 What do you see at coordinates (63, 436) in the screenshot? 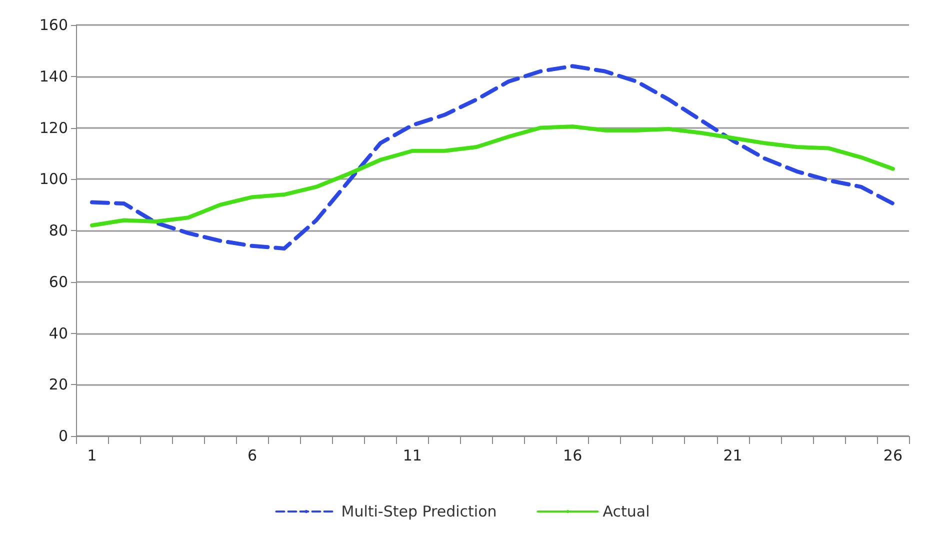
I see `y-tick-label: 0` at bounding box center [63, 436].